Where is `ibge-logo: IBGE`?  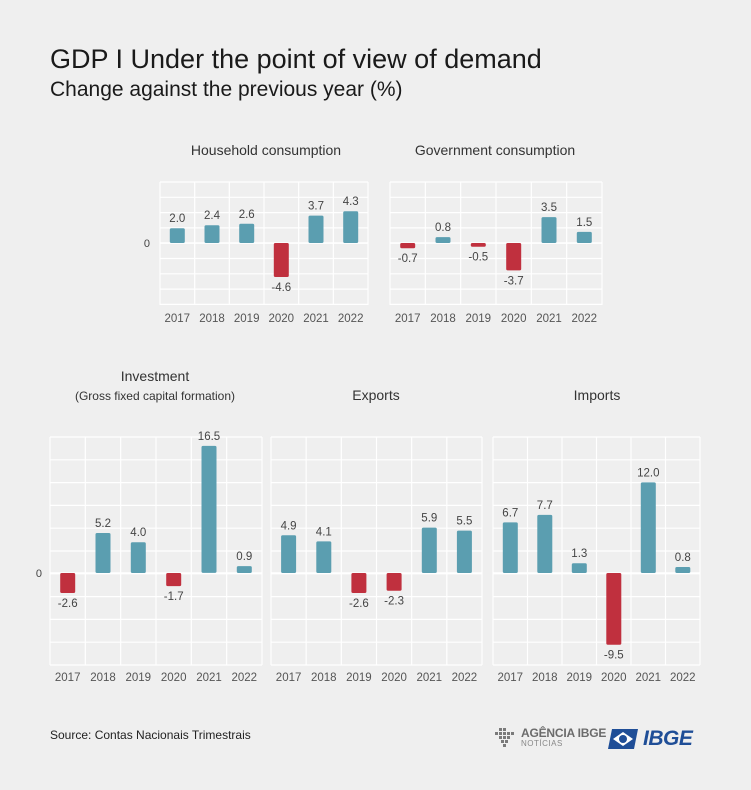
ibge-logo: IBGE is located at coordinates (650, 739).